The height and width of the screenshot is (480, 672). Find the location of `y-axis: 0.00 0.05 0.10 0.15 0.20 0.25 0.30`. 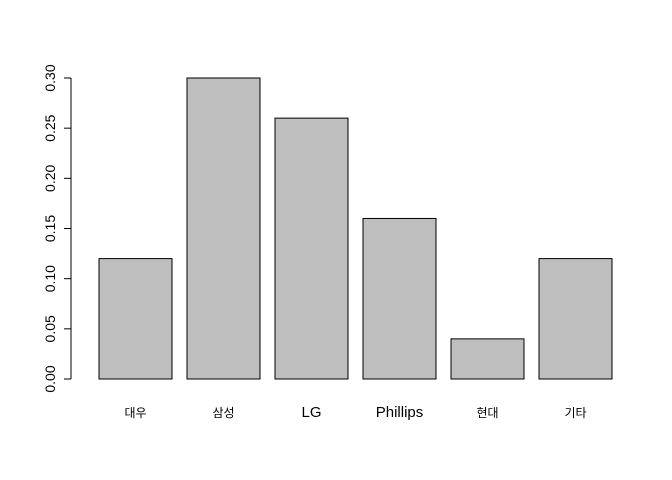

y-axis: 0.00 0.05 0.10 0.15 0.20 0.25 0.30 is located at coordinates (57, 228).